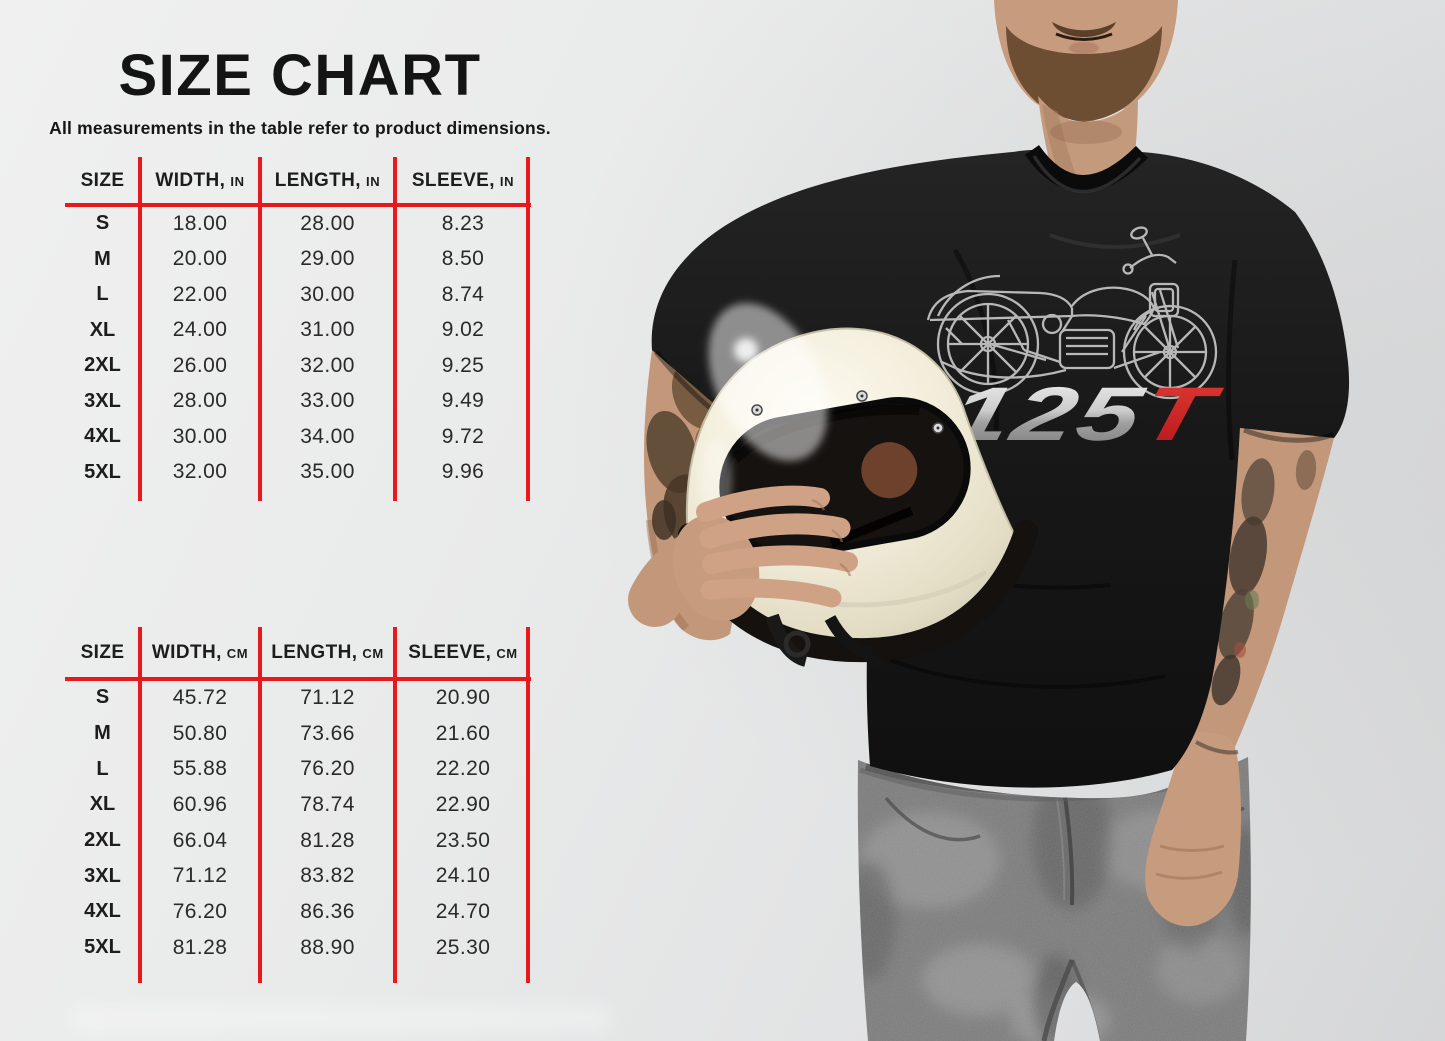 Image resolution: width=1445 pixels, height=1041 pixels. I want to click on measurement-cell: 50.80, so click(200, 733).